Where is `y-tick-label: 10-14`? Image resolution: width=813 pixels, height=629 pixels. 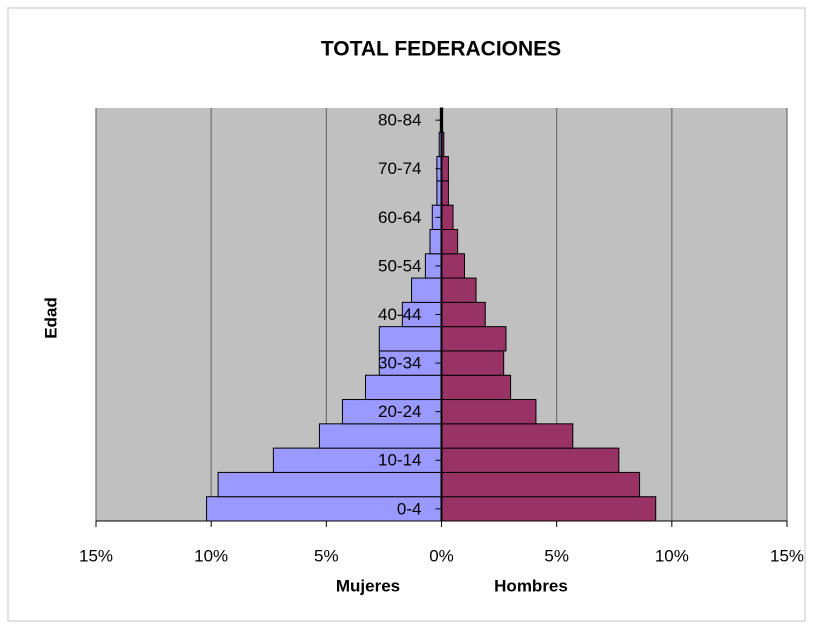
y-tick-label: 10-14 is located at coordinates (399, 460).